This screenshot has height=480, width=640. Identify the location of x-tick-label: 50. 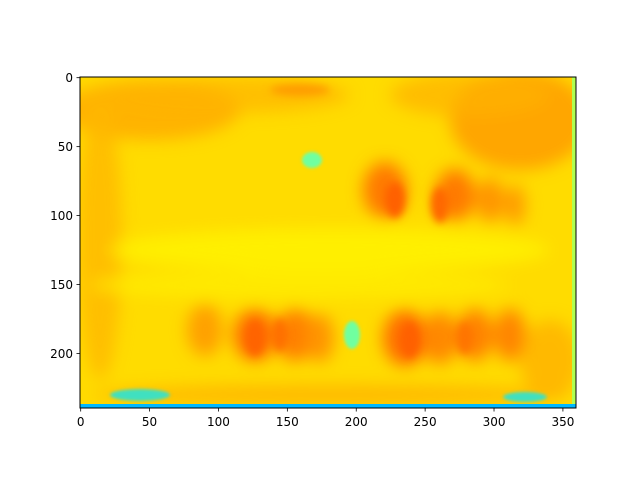
(149, 422).